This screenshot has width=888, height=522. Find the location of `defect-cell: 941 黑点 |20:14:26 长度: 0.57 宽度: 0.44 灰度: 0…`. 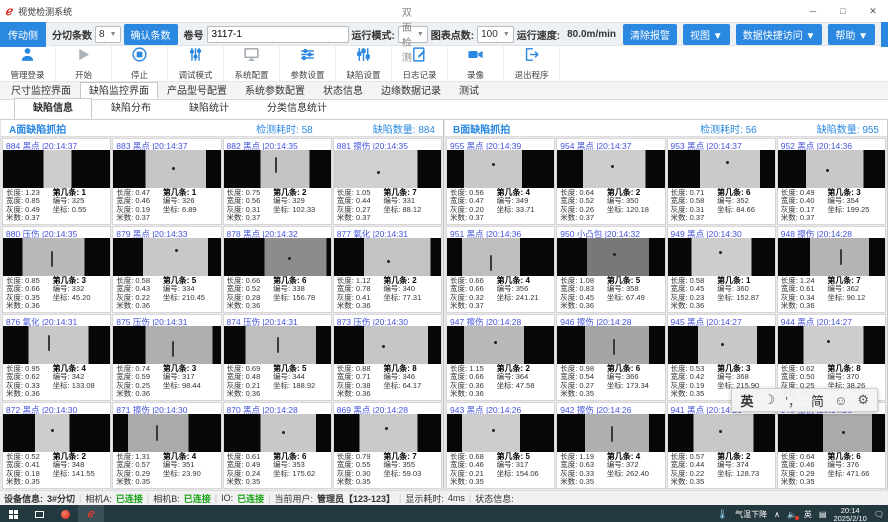

defect-cell: 941 黑点 |20:14:26 长度: 0.57 宽度: 0.44 灰度: 0… is located at coordinates (721, 445).